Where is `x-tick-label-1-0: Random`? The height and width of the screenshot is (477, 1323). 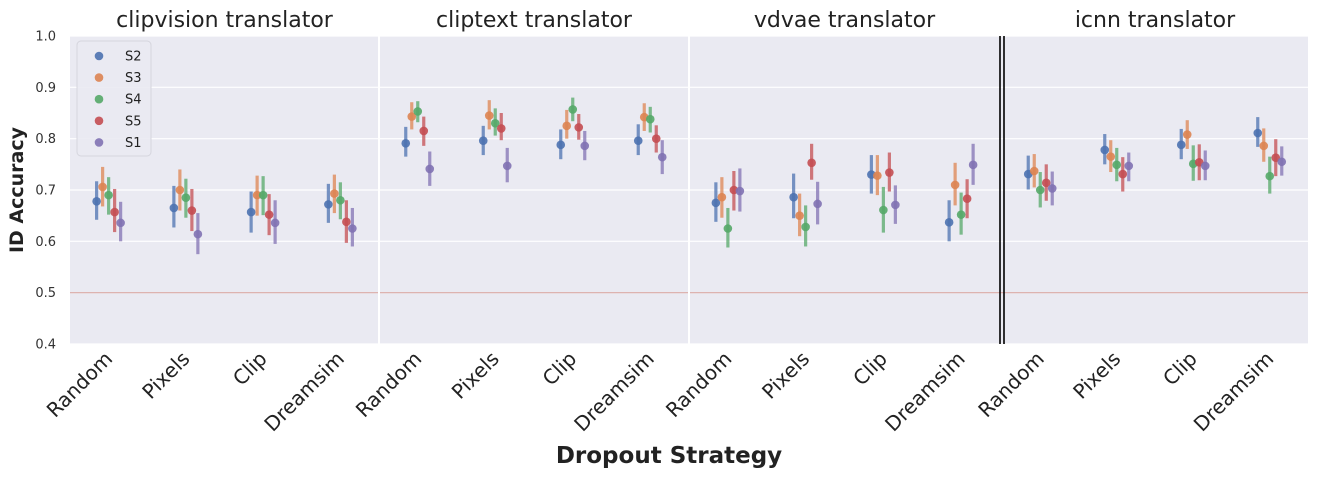
x-tick-label-1-0: Random is located at coordinates (389, 385).